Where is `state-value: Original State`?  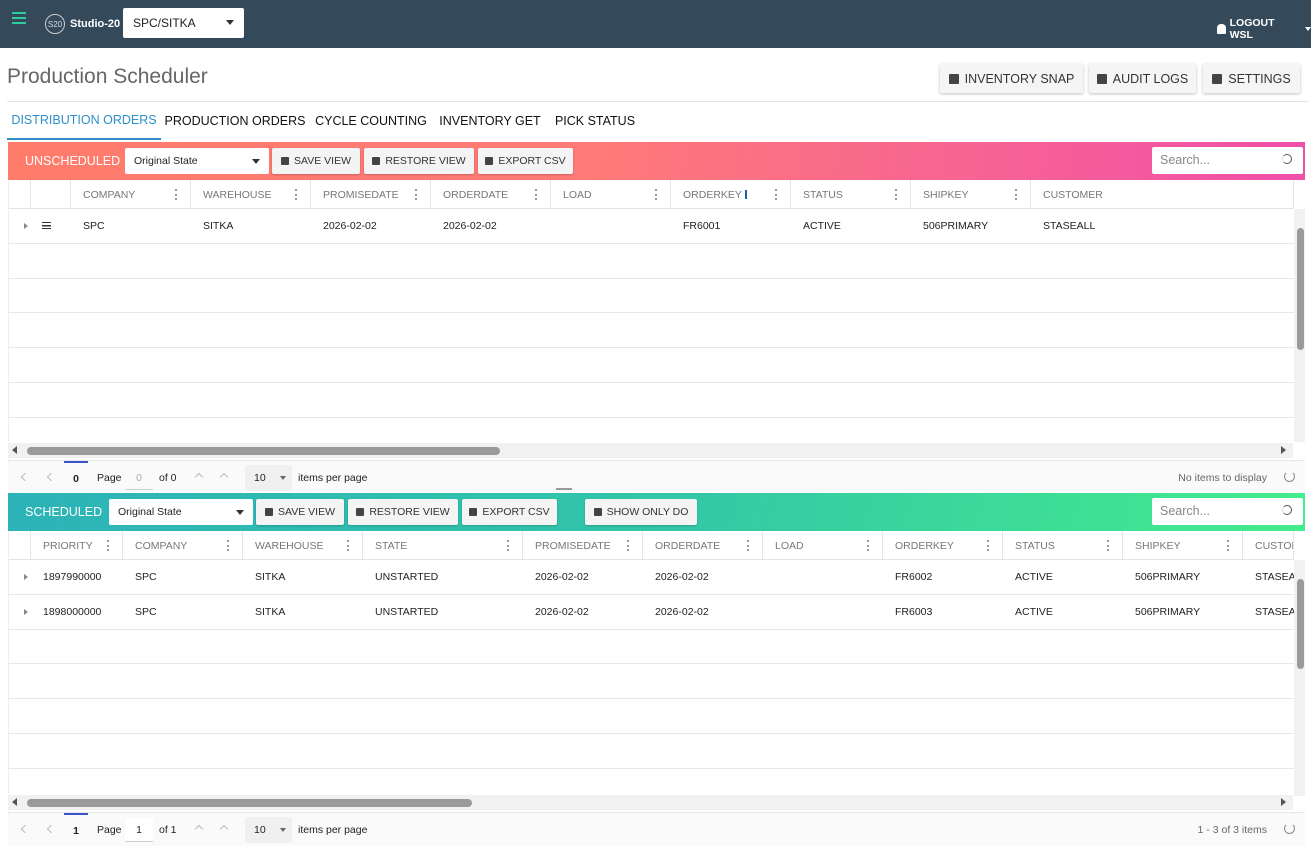 state-value: Original State is located at coordinates (150, 512).